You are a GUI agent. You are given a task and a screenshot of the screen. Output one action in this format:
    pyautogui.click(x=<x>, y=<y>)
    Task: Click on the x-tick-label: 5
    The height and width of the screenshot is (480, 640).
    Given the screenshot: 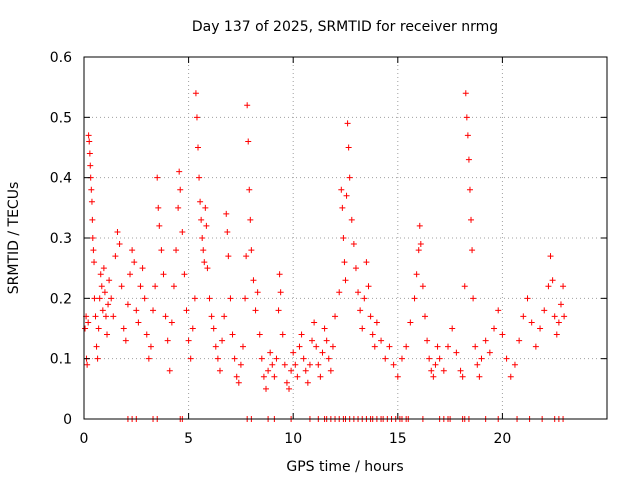 What is the action you would take?
    pyautogui.click(x=188, y=439)
    